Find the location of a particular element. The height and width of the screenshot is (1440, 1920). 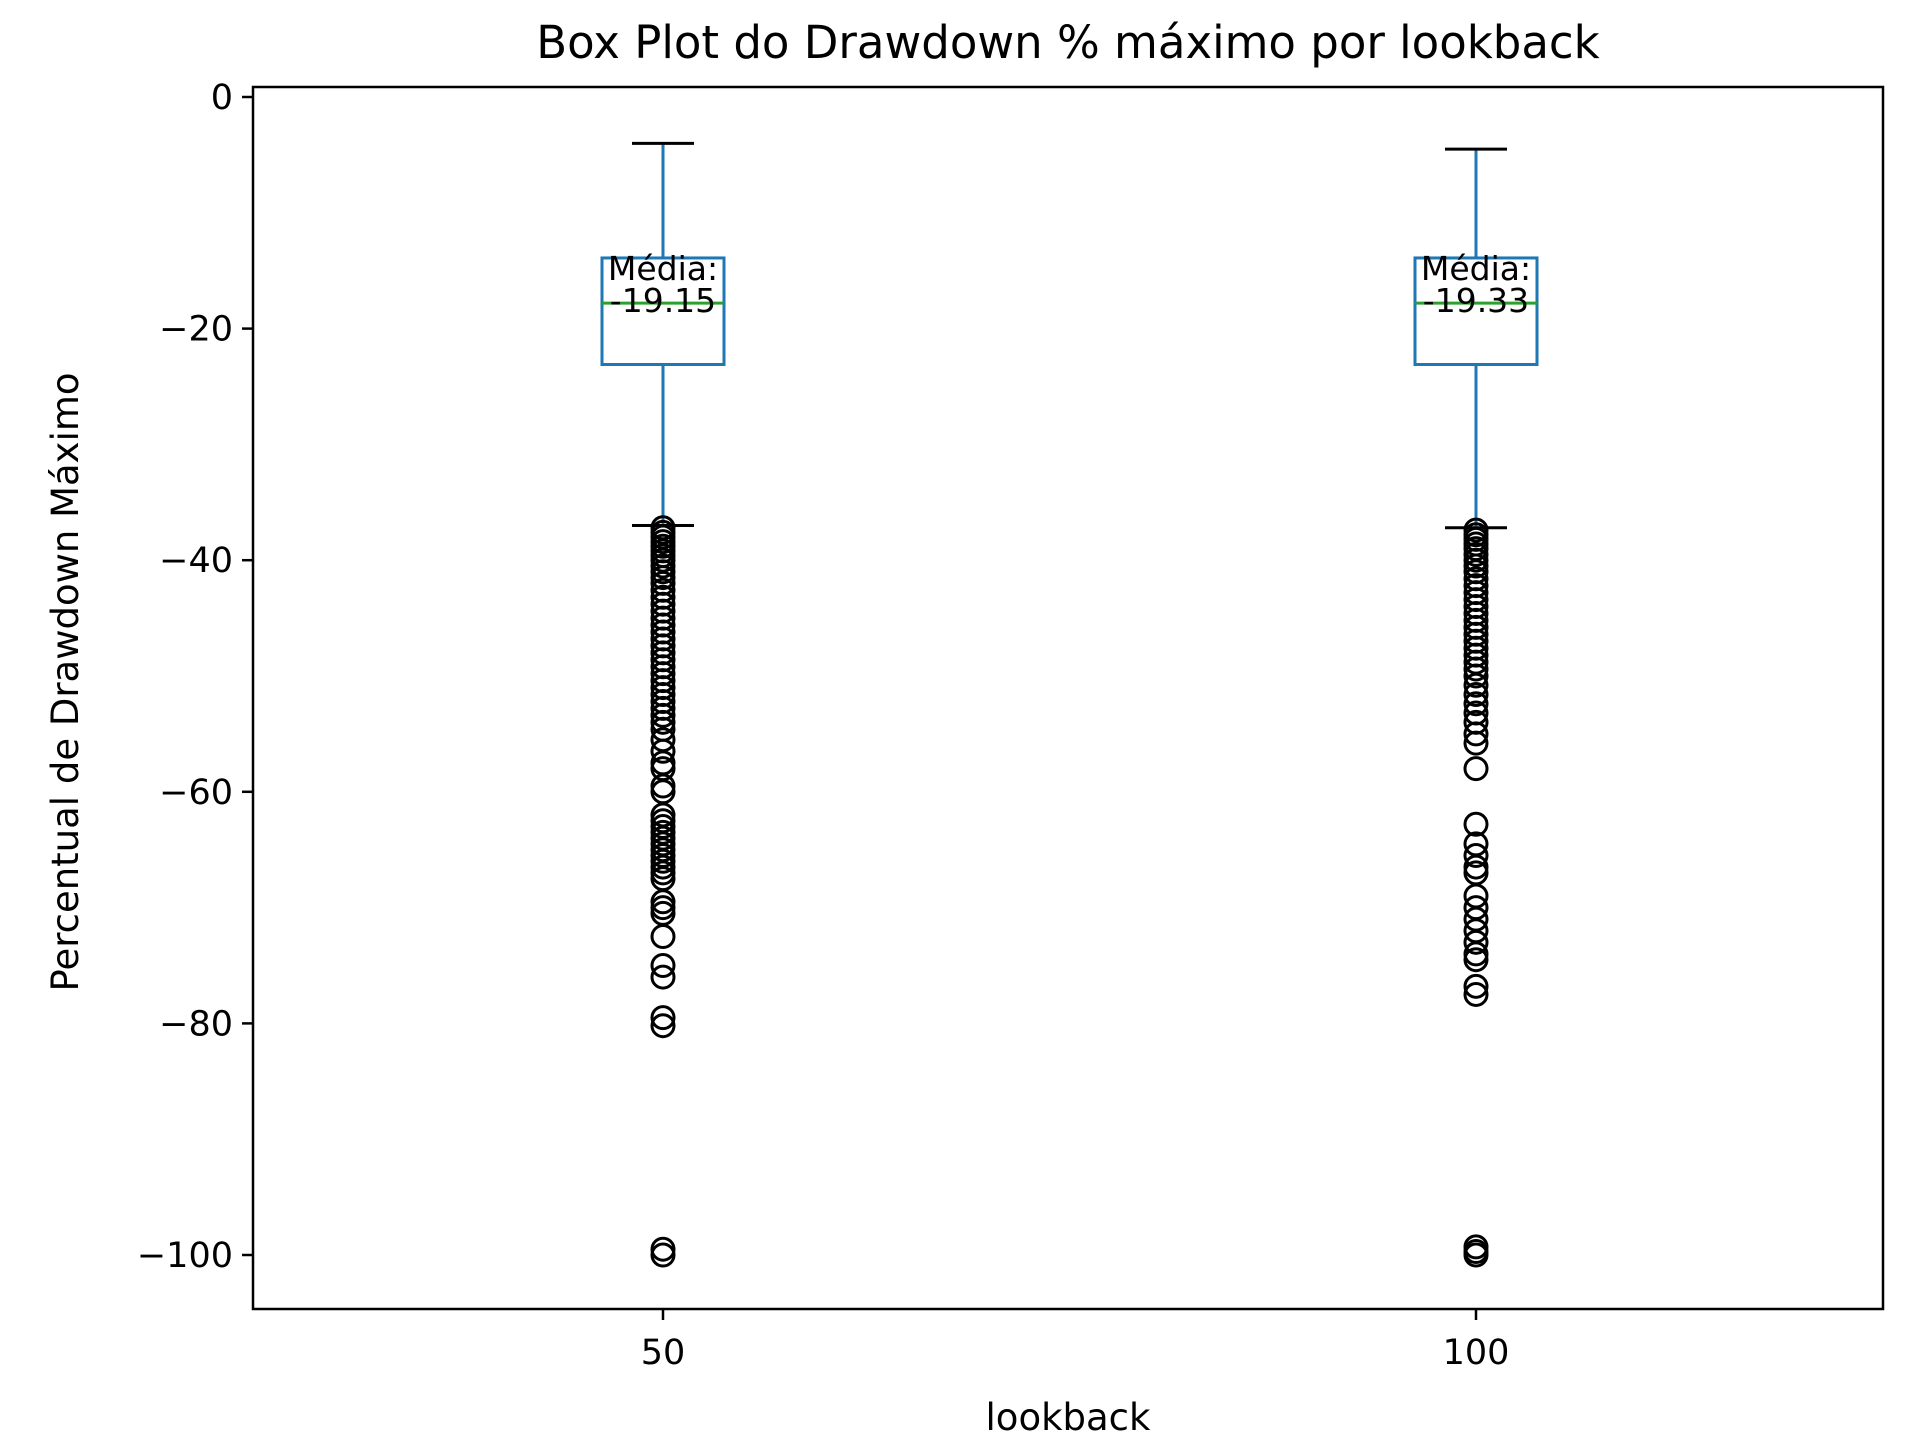

mean-annotation-value: -19.33 is located at coordinates (1476, 300).